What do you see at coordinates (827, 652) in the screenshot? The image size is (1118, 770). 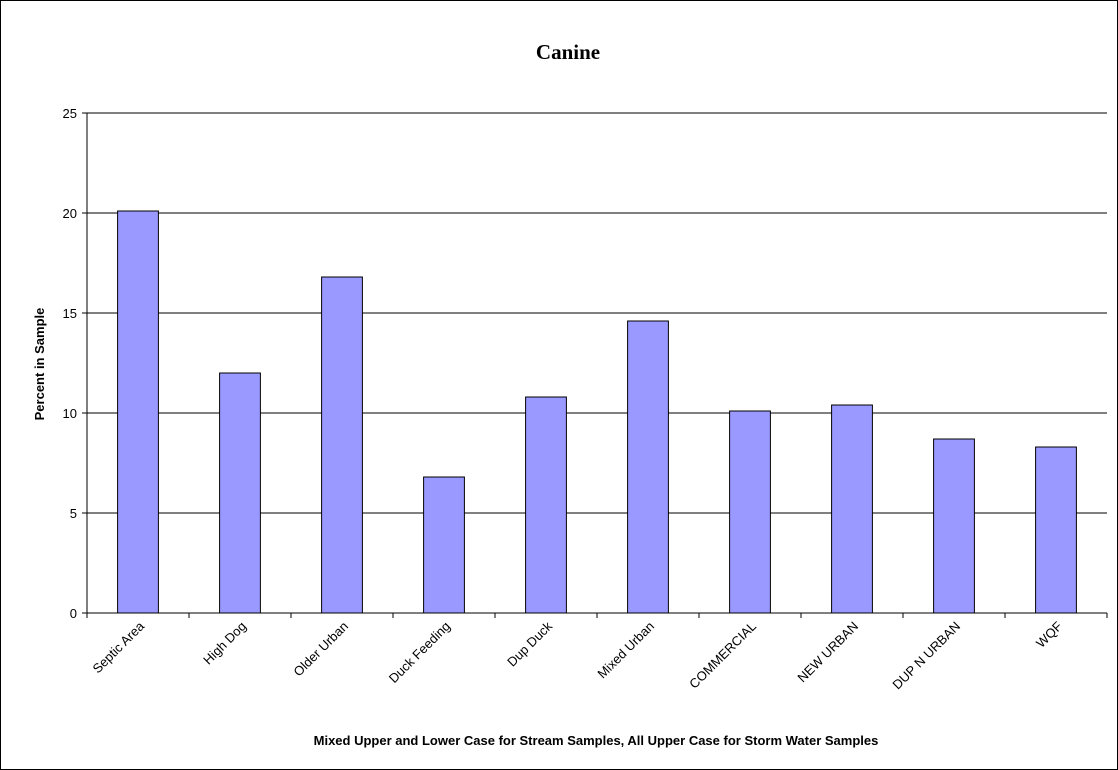 I see `x-tick-label: NEW URBAN` at bounding box center [827, 652].